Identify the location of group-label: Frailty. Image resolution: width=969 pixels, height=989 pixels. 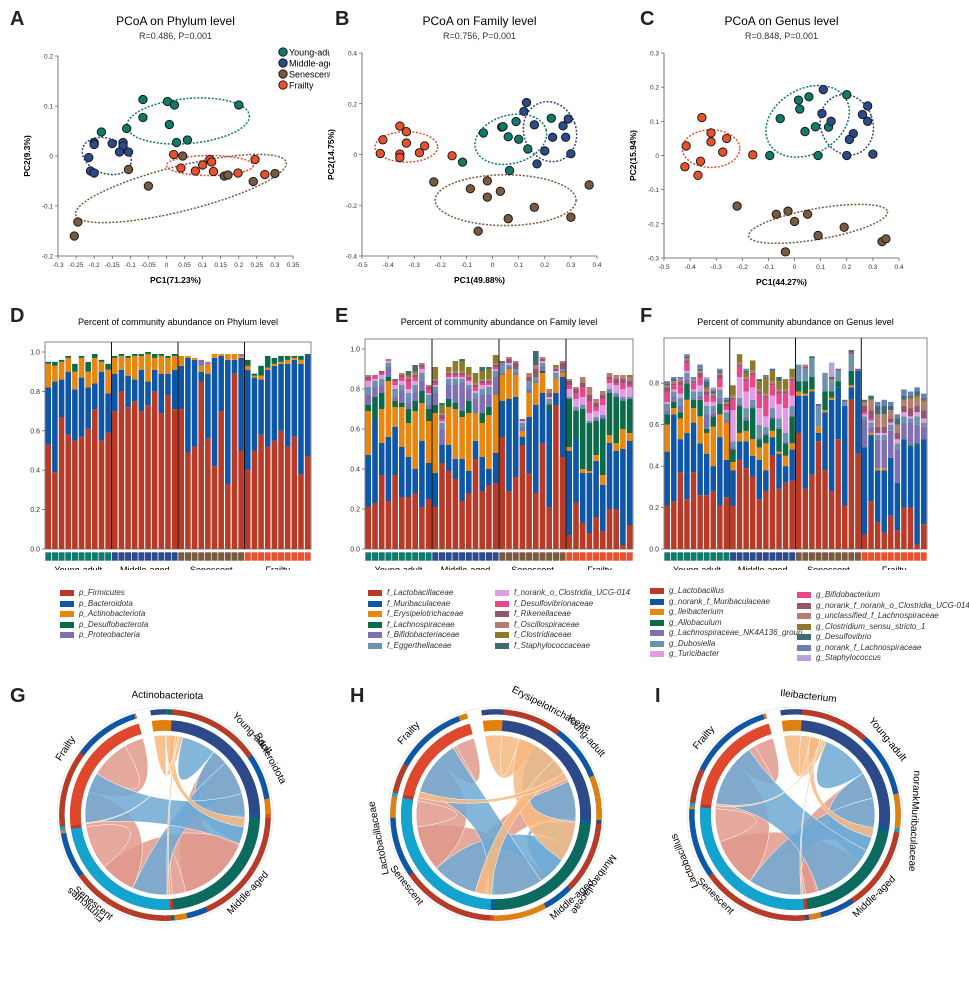
(894, 567).